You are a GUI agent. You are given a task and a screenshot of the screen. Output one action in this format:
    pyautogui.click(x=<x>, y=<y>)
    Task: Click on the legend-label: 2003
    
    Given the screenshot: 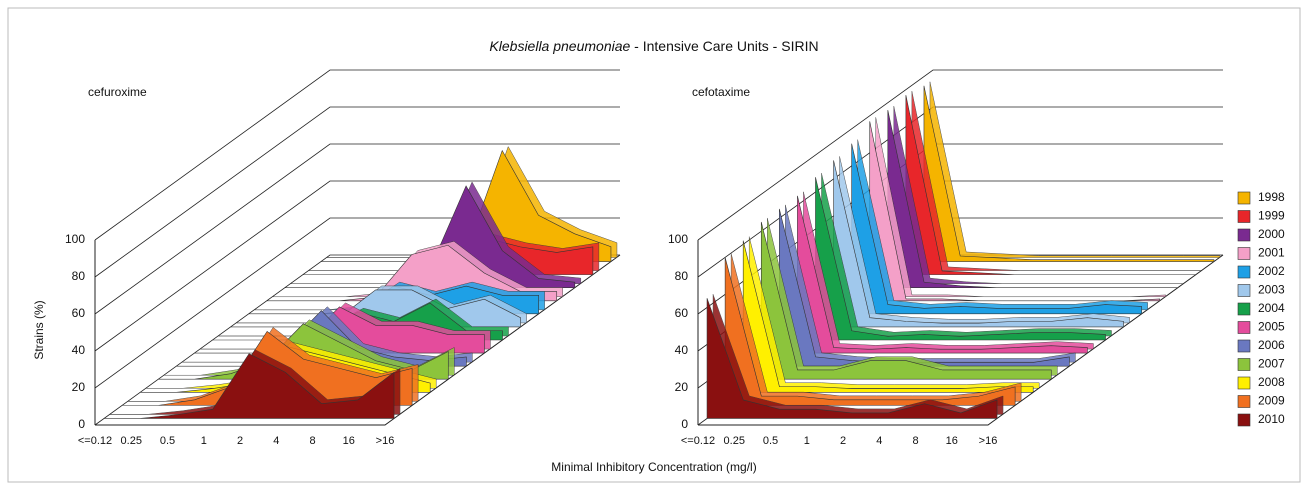 What is the action you would take?
    pyautogui.click(x=1271, y=290)
    